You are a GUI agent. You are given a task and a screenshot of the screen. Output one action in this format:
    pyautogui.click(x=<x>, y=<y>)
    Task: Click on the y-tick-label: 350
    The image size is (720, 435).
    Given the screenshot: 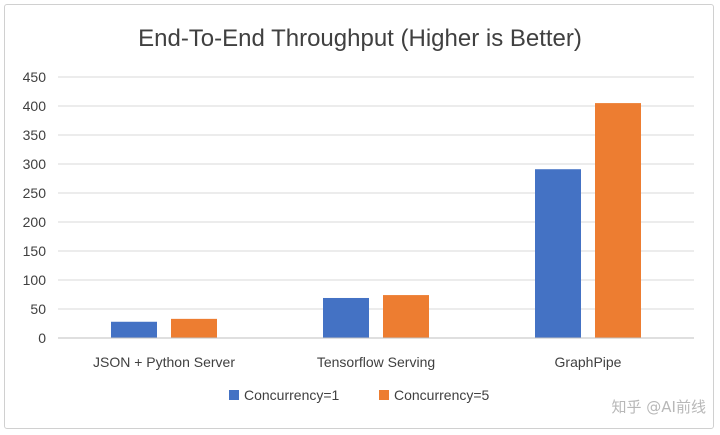 What is the action you would take?
    pyautogui.click(x=35, y=135)
    